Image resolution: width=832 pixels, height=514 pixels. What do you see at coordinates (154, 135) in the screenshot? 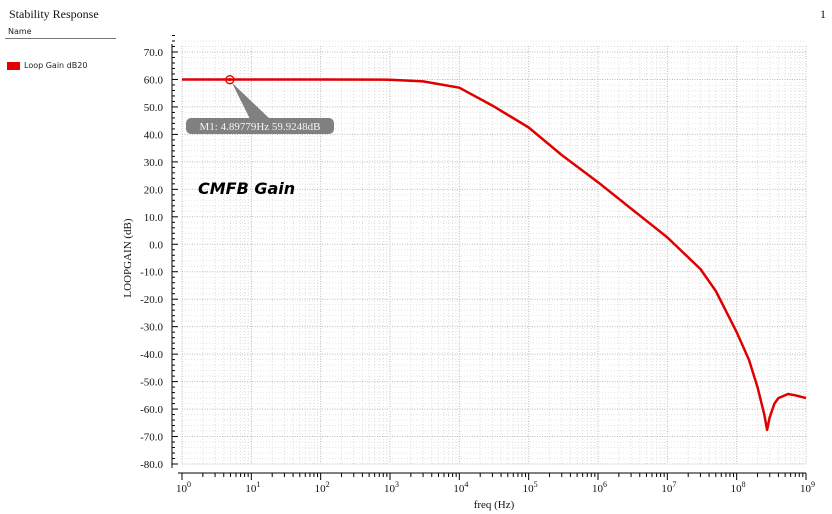
I see `y-tick-label: 40.0` at bounding box center [154, 135].